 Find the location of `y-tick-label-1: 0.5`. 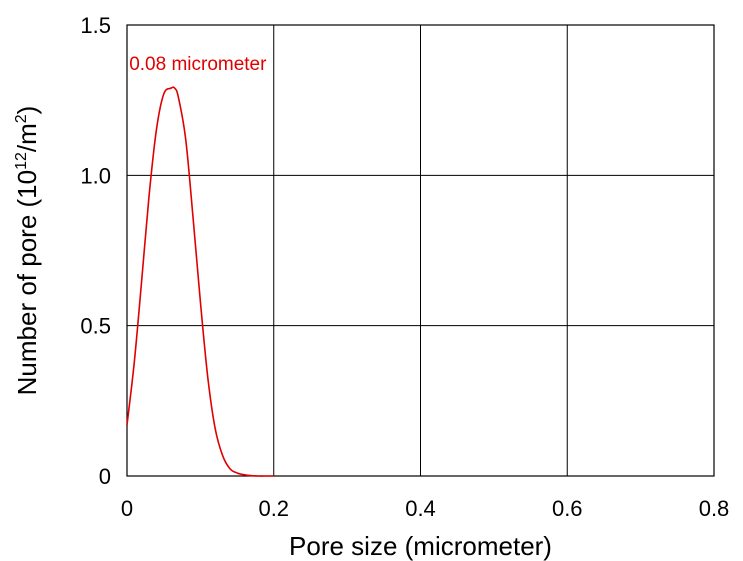

y-tick-label-1: 0.5 is located at coordinates (95, 326).